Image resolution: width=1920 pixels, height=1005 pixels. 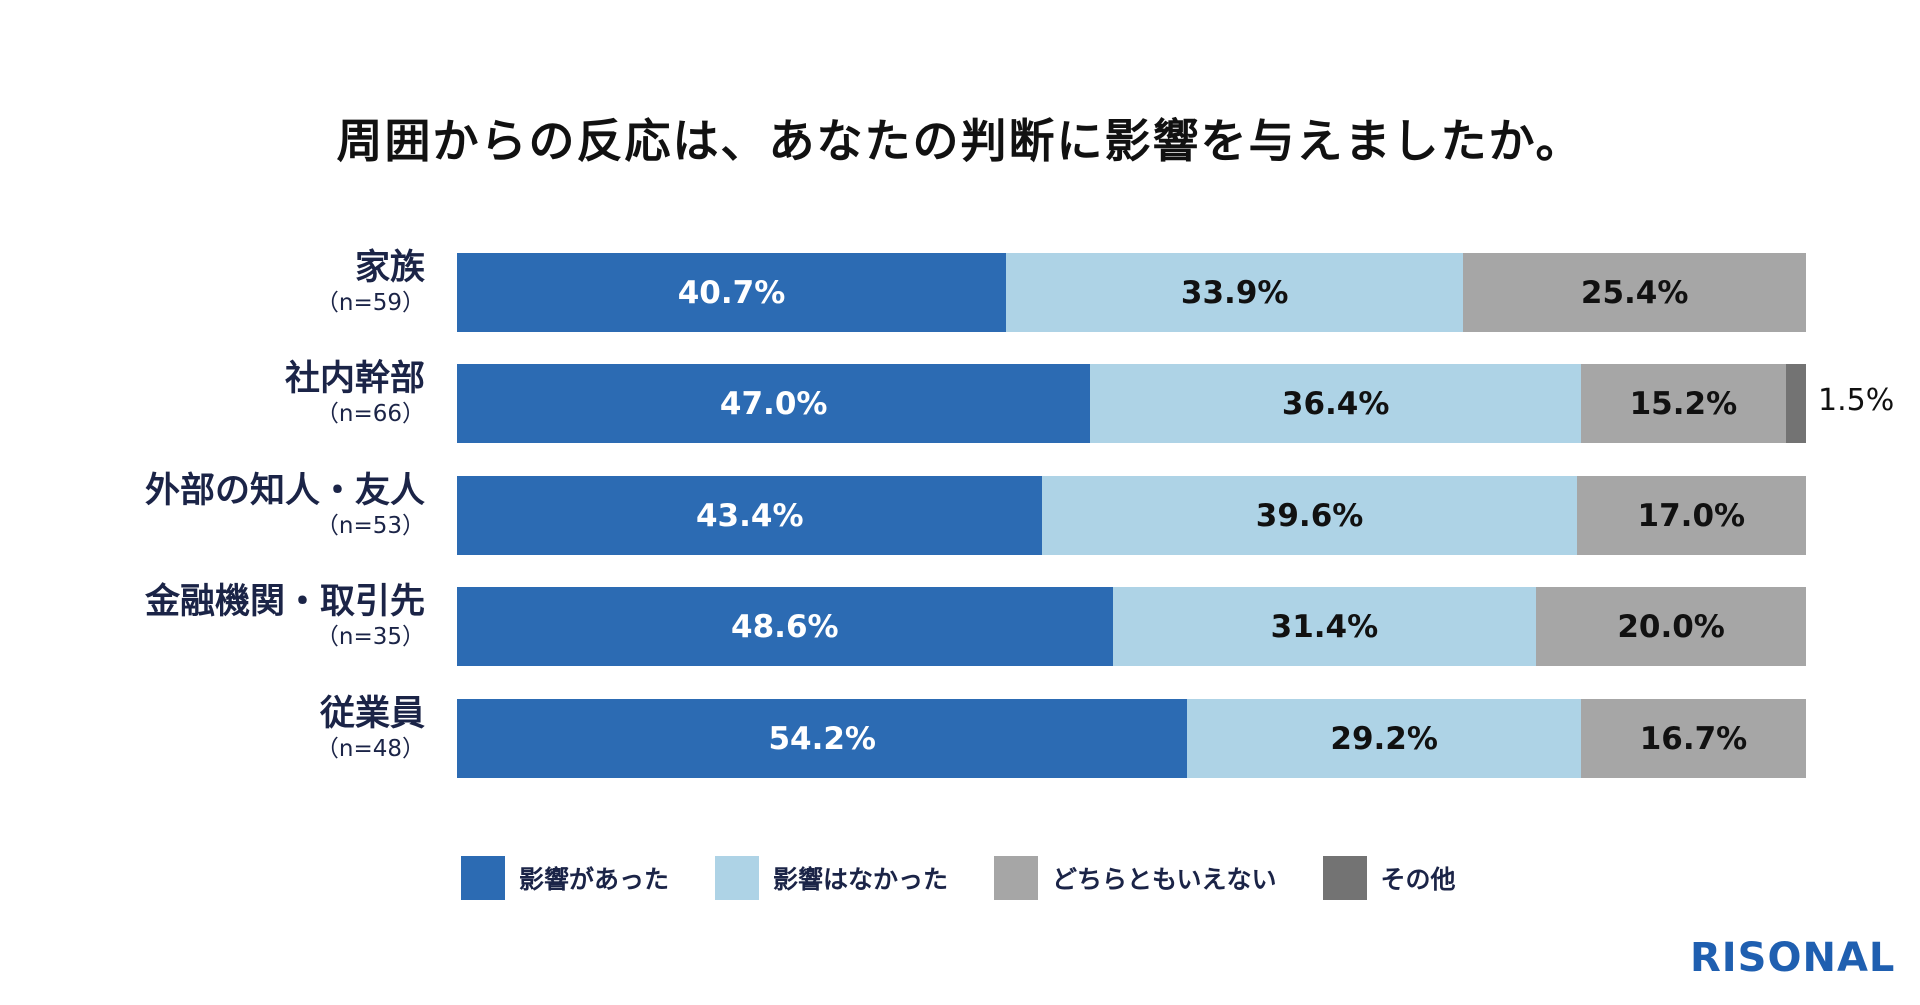 I want to click on bar-row: 43.4% 39.6% 17.0%, so click(x=1131, y=515).